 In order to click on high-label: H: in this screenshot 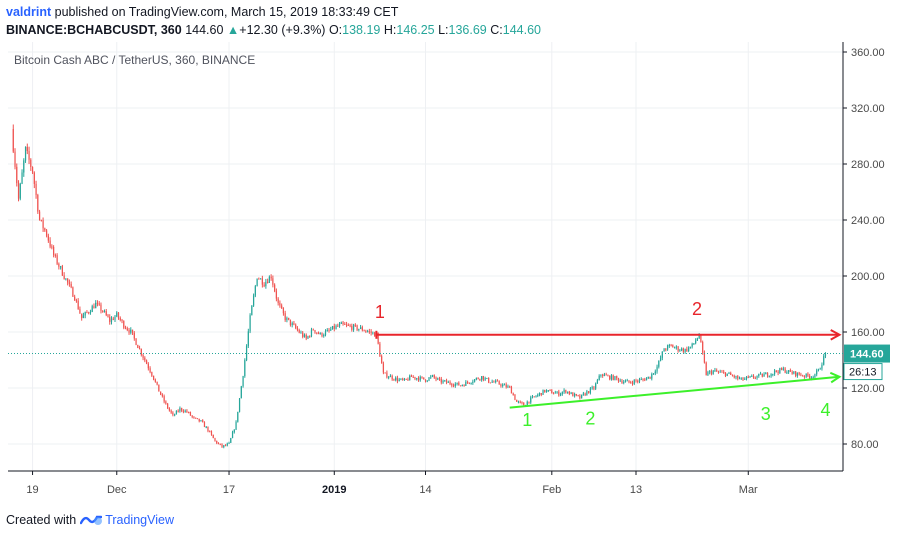, I will do `click(390, 30)`.